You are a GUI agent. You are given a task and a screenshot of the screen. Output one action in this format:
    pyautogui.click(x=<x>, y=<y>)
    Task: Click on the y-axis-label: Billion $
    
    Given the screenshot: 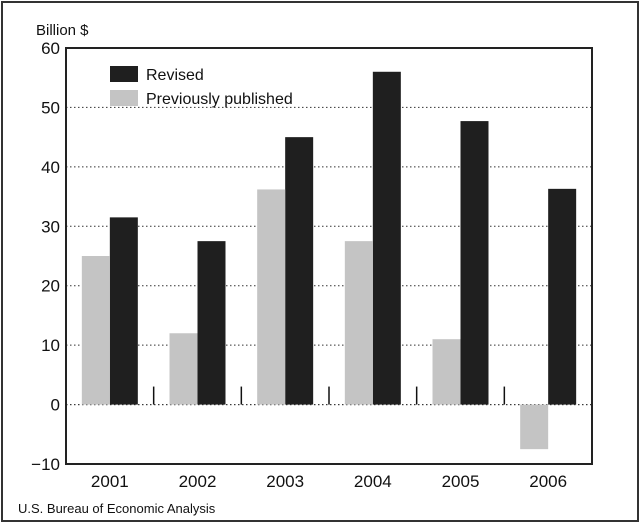 What is the action you would take?
    pyautogui.click(x=62, y=30)
    